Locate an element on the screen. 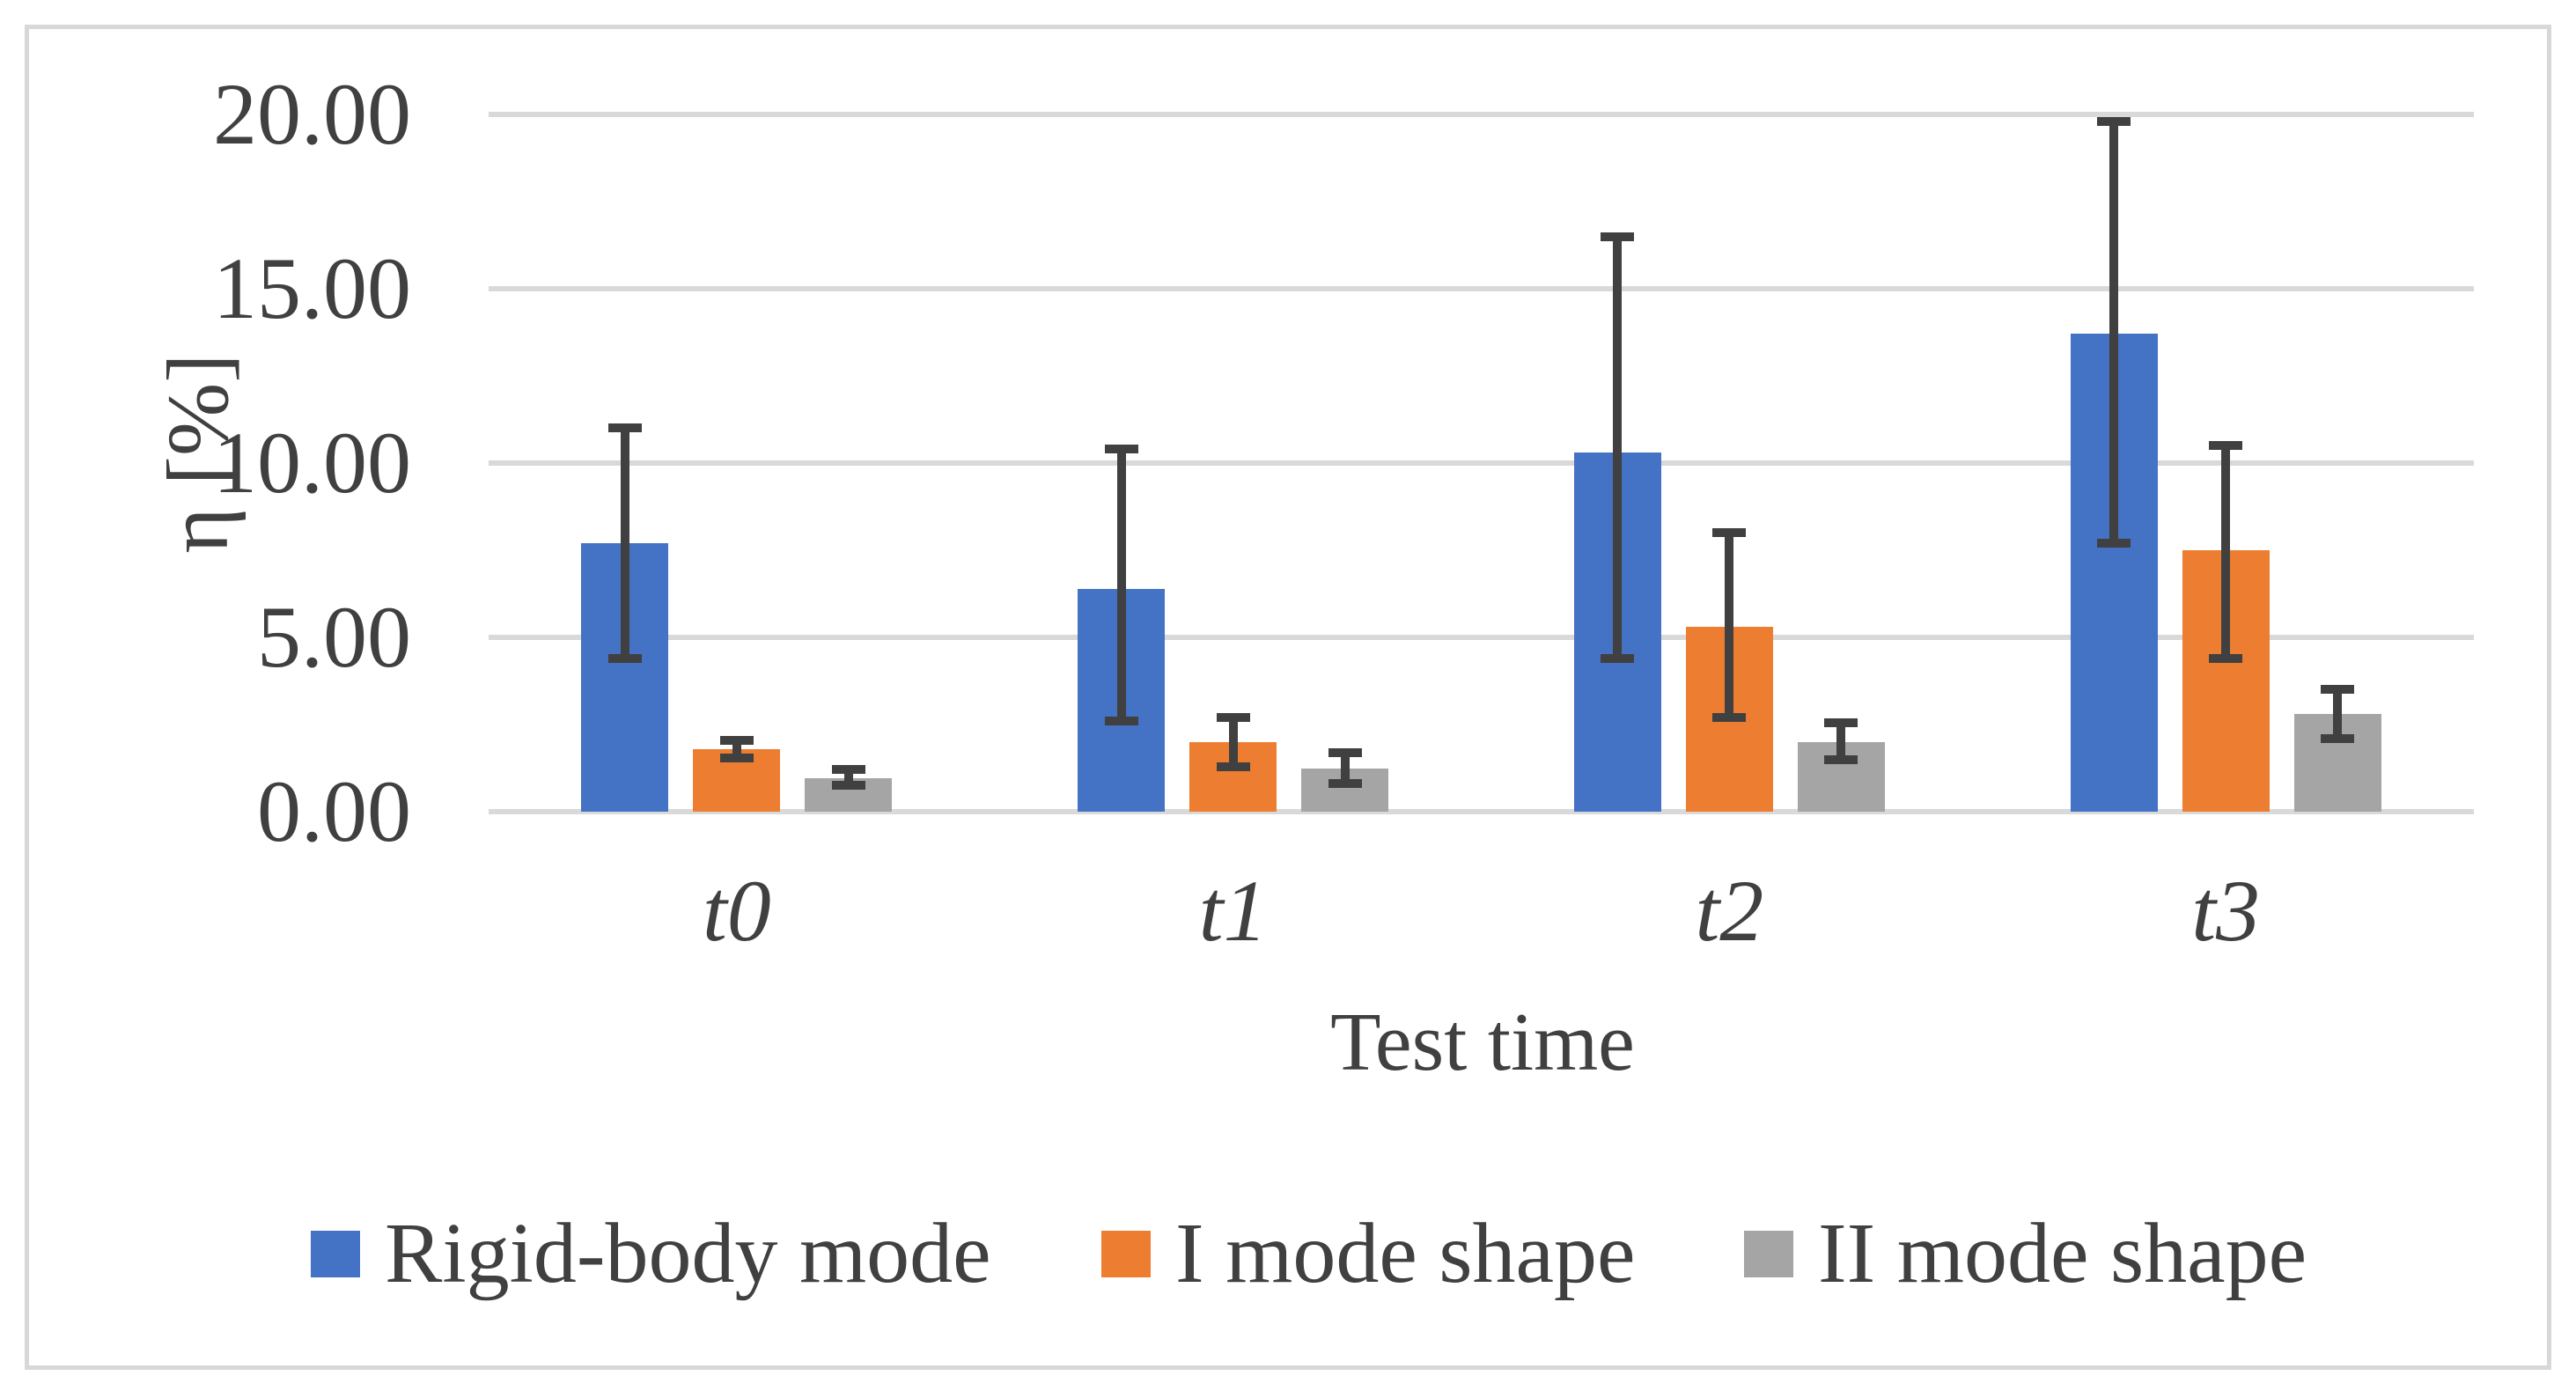 The width and height of the screenshot is (2576, 1398). error-bar-i-mode-shape-t2-top-cap is located at coordinates (1729, 533).